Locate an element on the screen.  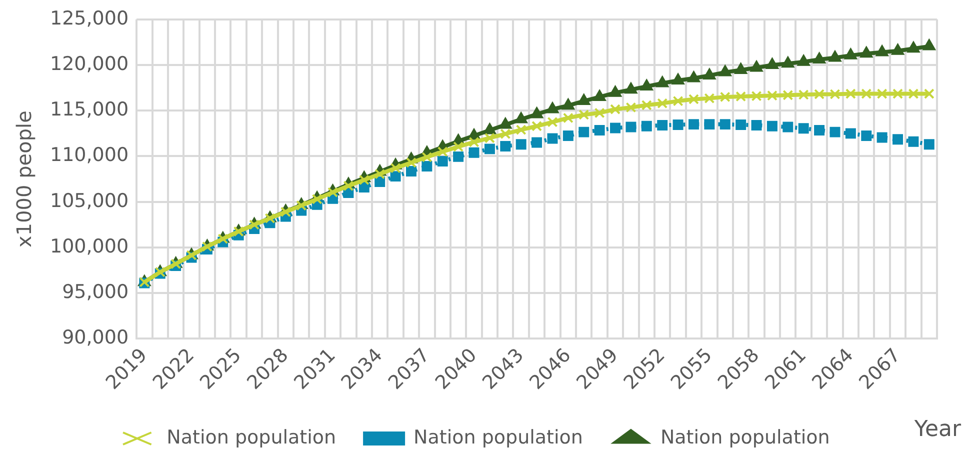
y-tick-label: 100,000 is located at coordinates (89, 246).